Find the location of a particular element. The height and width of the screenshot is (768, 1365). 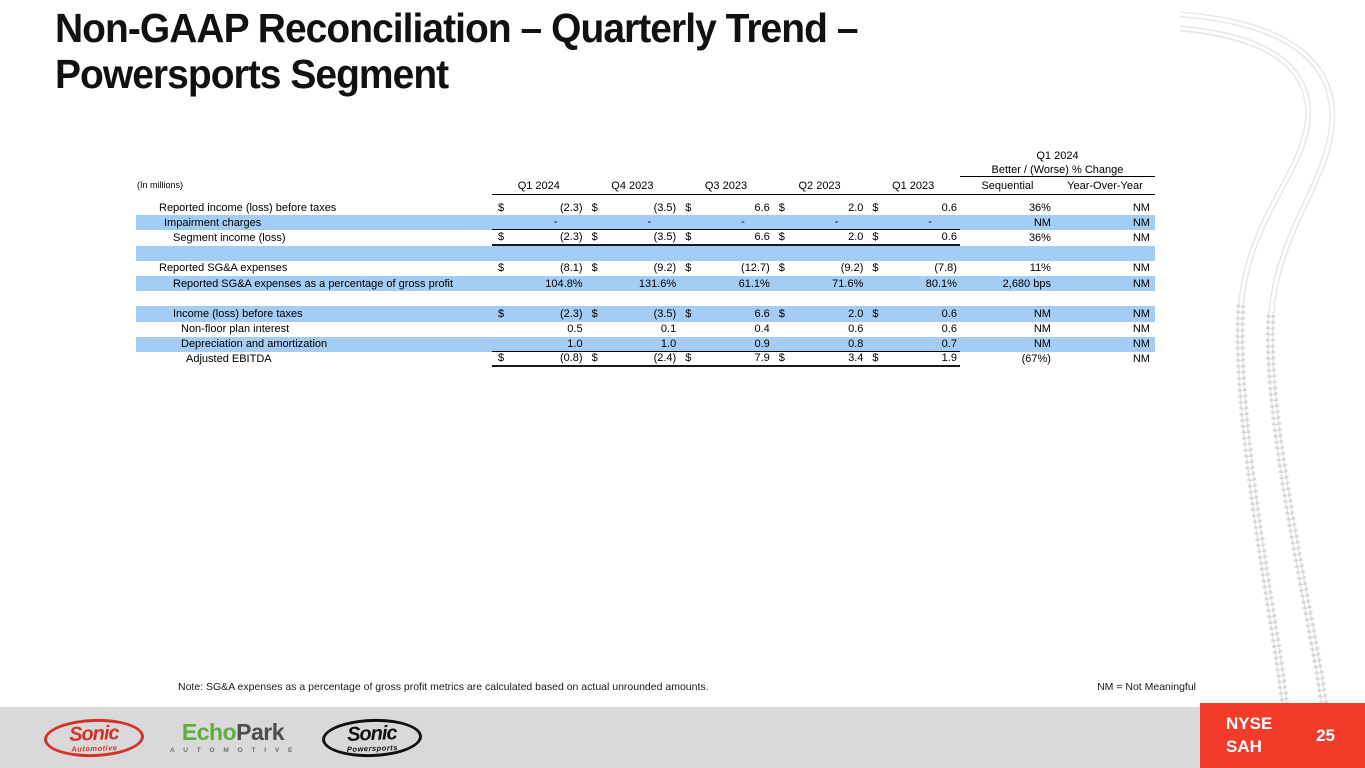

value-cell: $ (12.7) is located at coordinates (727, 268).